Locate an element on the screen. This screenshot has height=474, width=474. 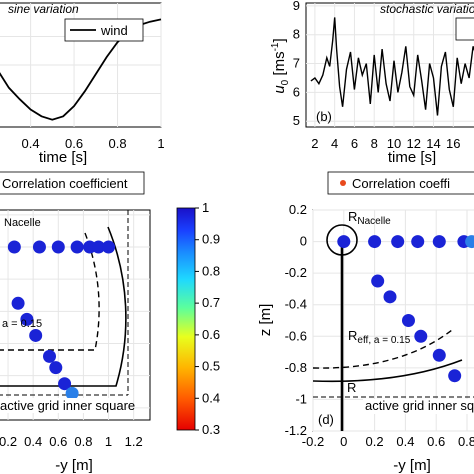
panel-a-x-ticks: 0.4 0.6 0.8 1 is located at coordinates (93, 143).